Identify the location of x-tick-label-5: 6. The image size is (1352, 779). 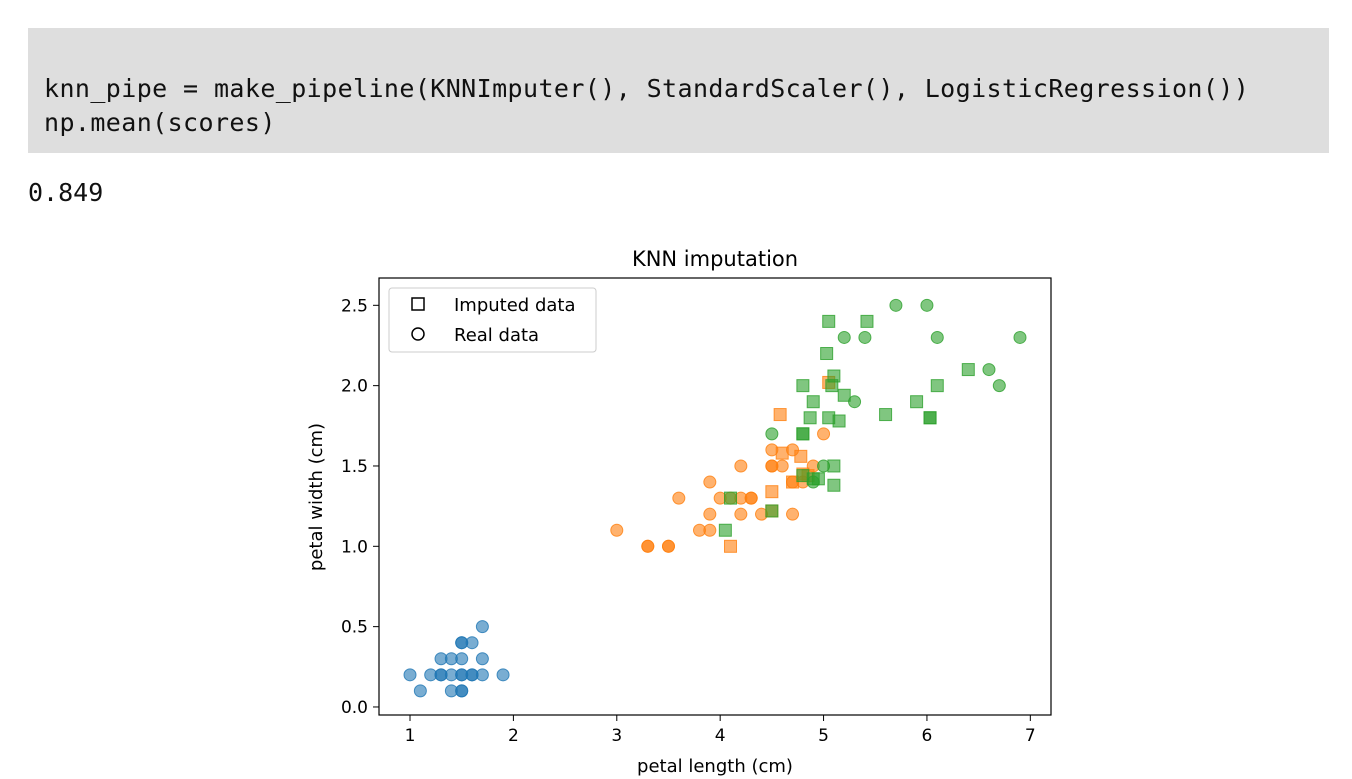
(927, 736).